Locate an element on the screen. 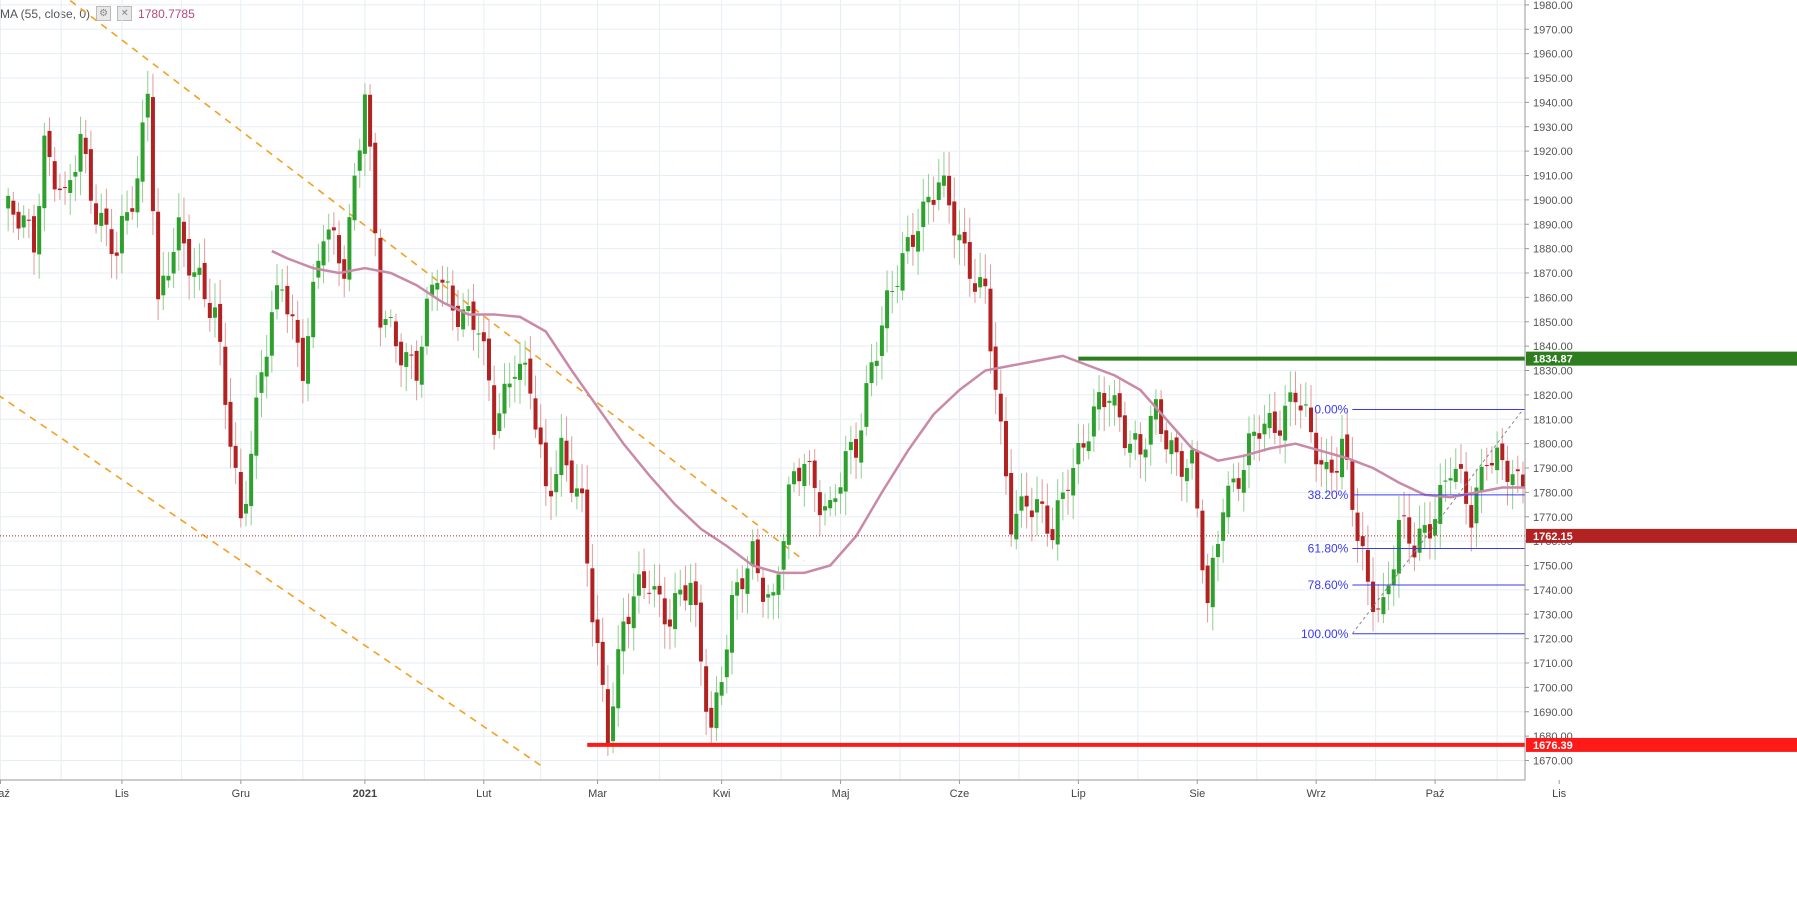  fib-level-label: 0.00% is located at coordinates (1331, 410).